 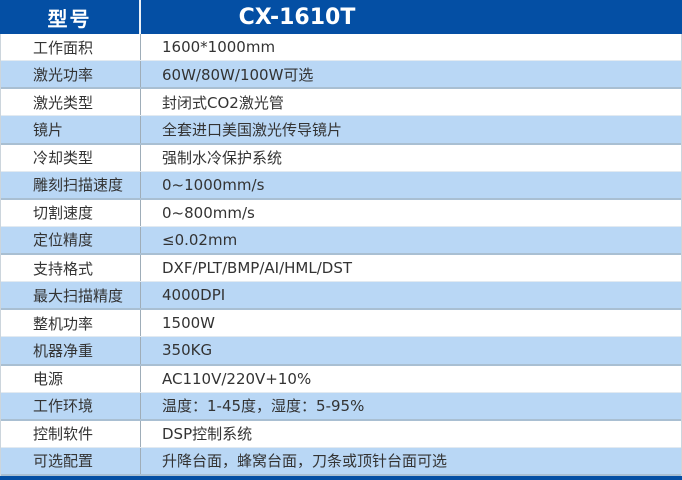 I want to click on table-row: 激光类型 封闭式CO2激光管, so click(x=341, y=103).